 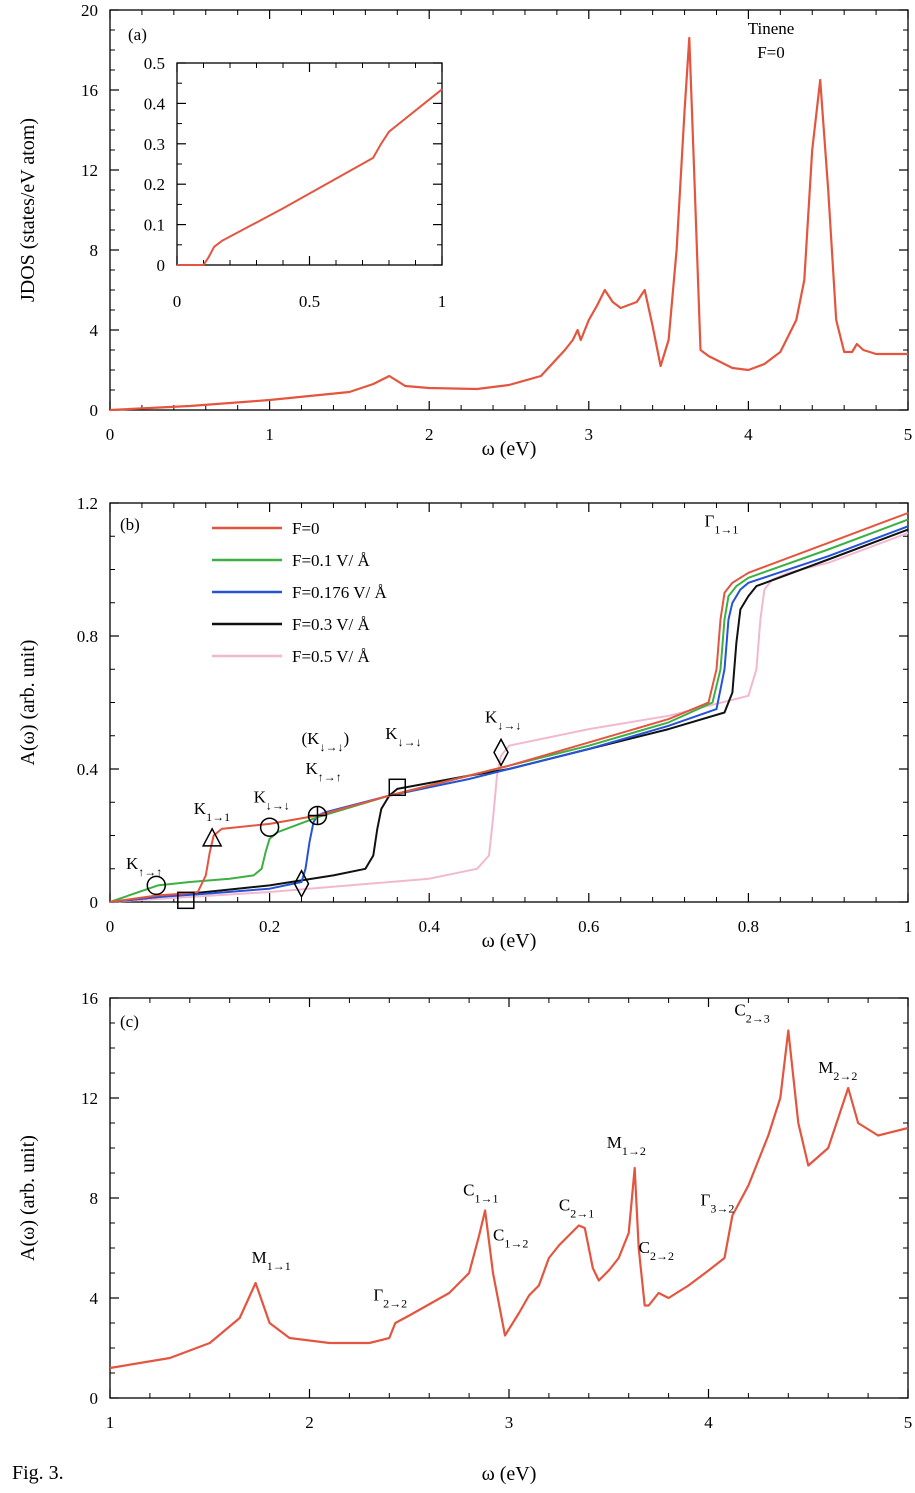 What do you see at coordinates (326, 741) in the screenshot?
I see `panel-b-annotation: (K↓→↓)` at bounding box center [326, 741].